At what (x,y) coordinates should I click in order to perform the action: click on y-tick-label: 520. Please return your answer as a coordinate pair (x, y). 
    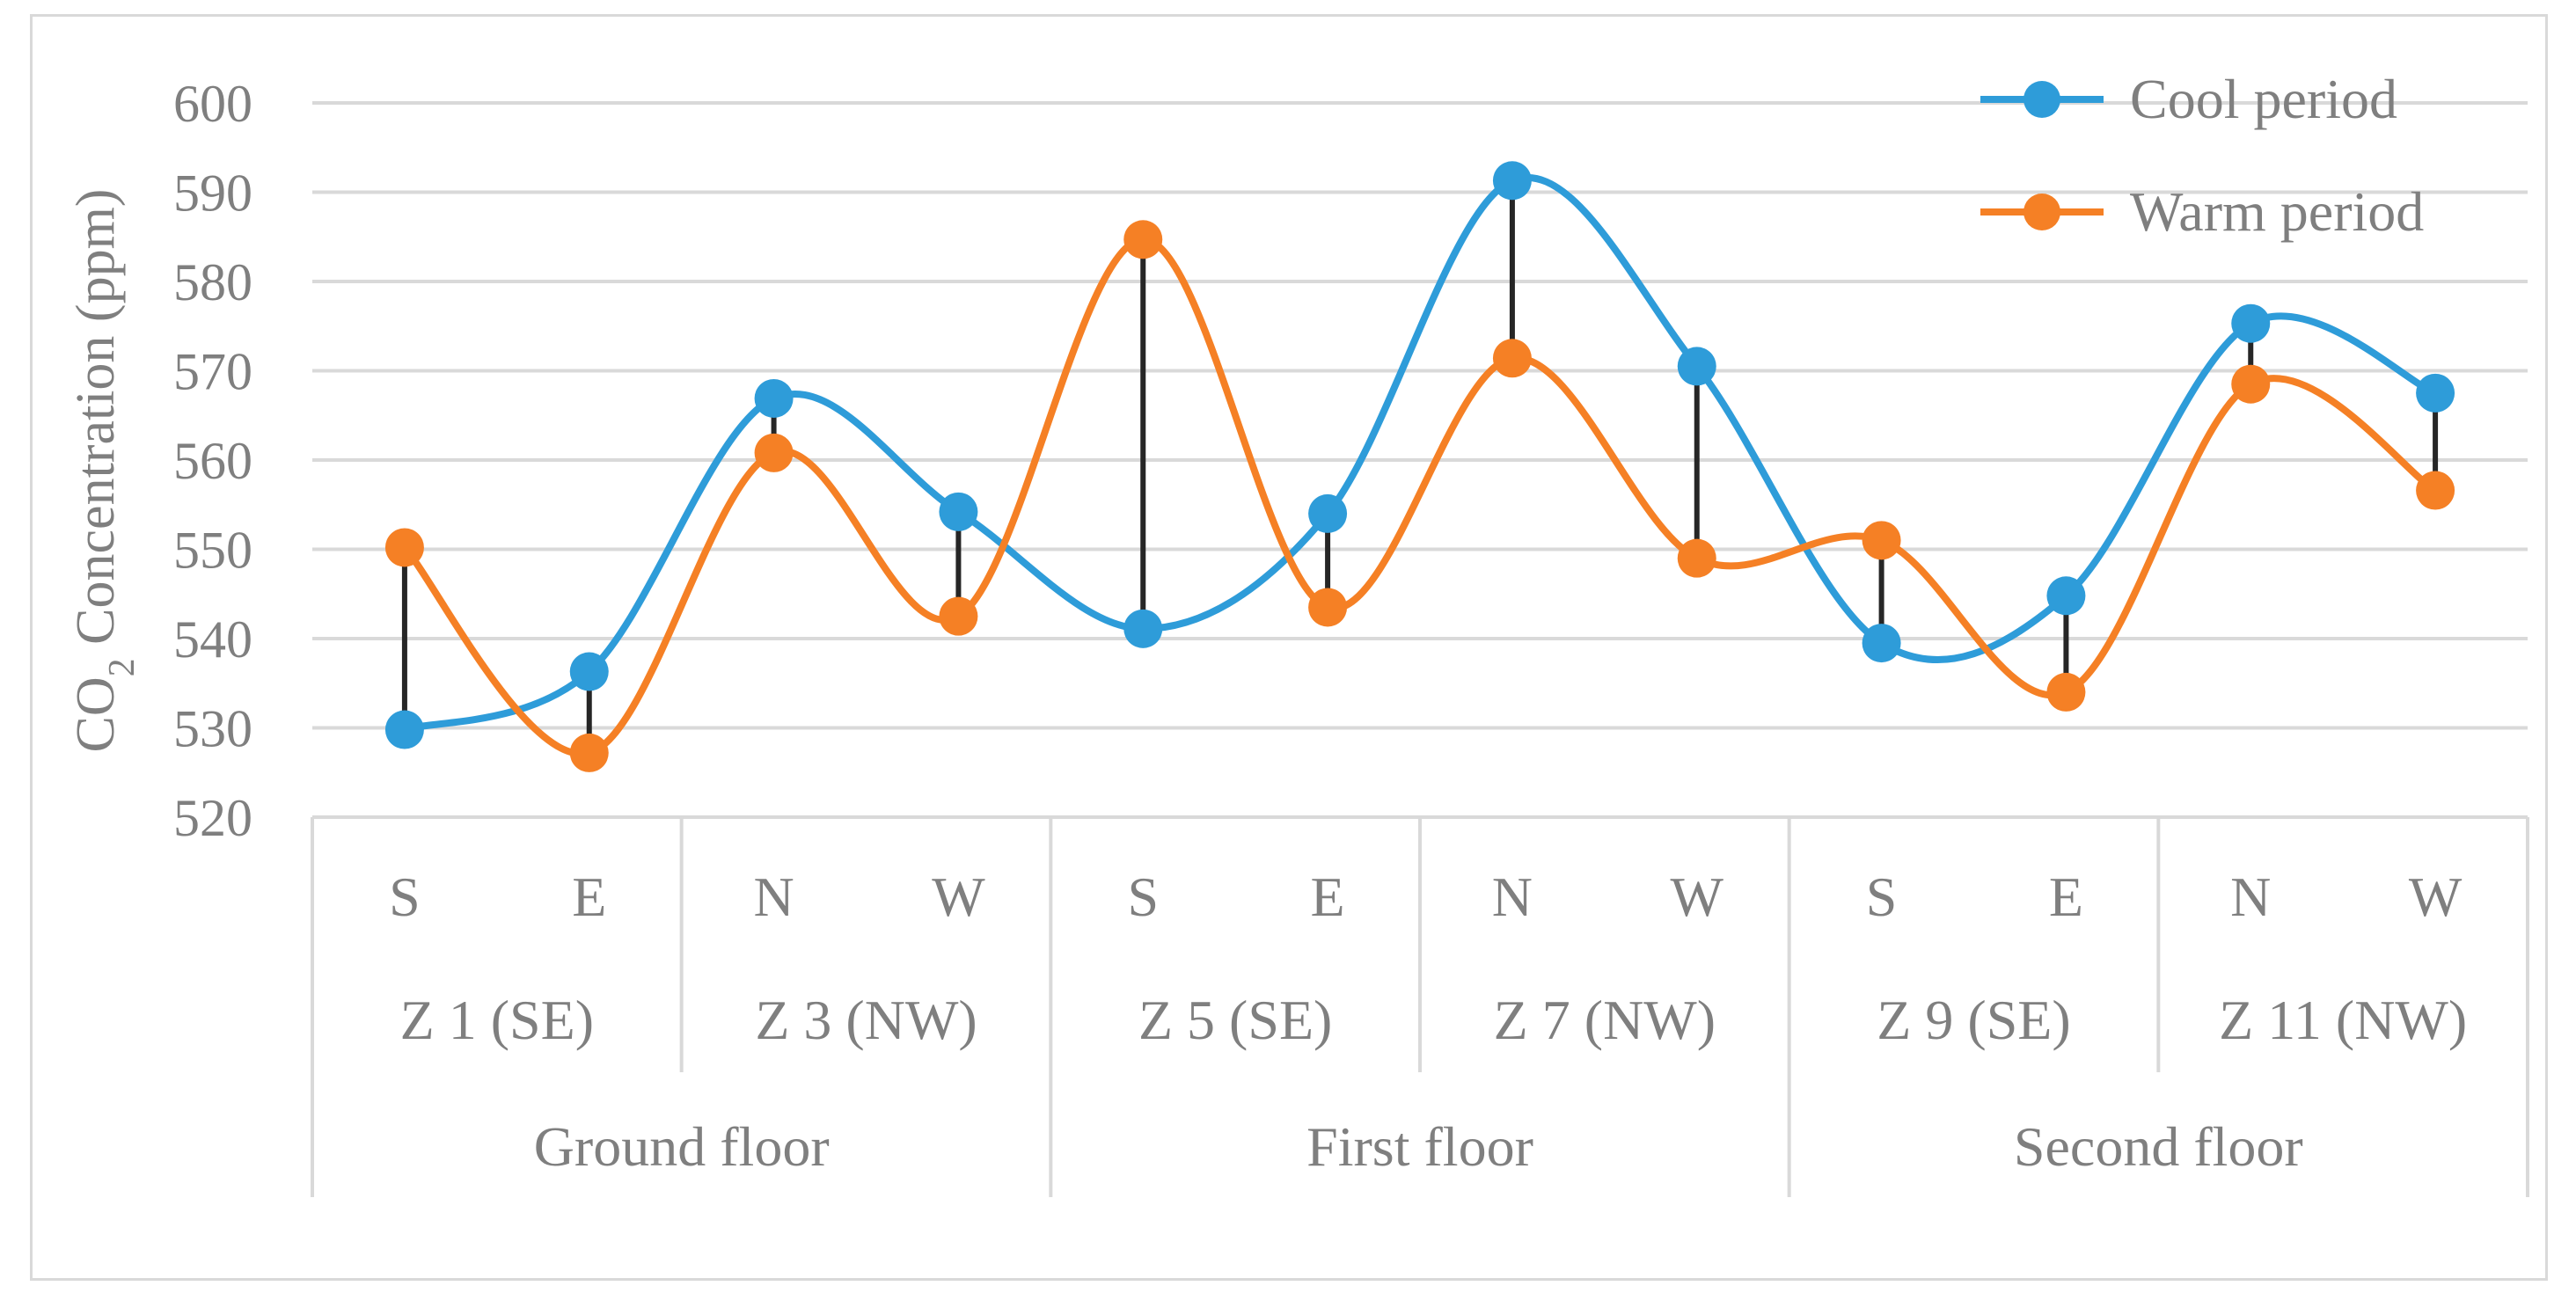
    Looking at the image, I should click on (212, 818).